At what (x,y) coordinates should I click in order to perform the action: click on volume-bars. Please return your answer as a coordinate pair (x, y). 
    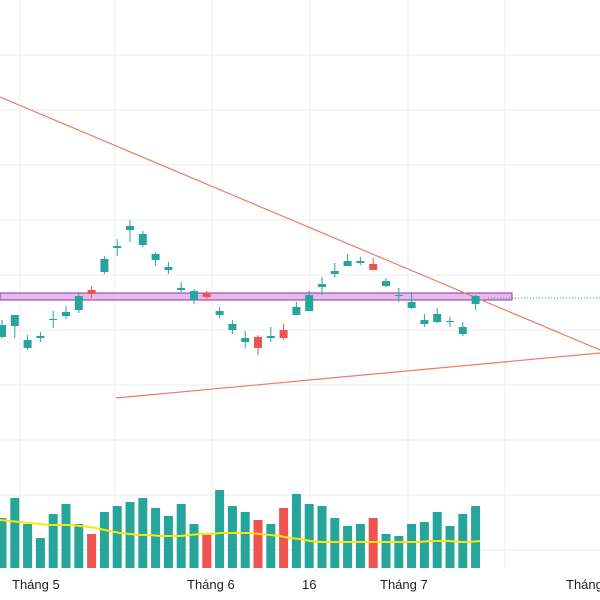
    Looking at the image, I should click on (240, 529).